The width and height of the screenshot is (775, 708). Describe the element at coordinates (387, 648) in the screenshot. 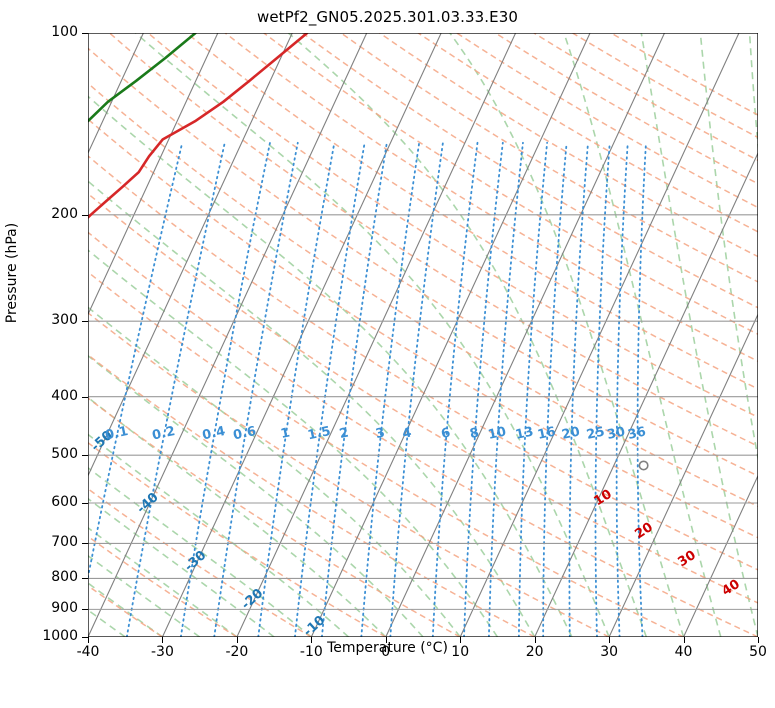

I see `x-axis-label: Temperature (°C)` at that location.